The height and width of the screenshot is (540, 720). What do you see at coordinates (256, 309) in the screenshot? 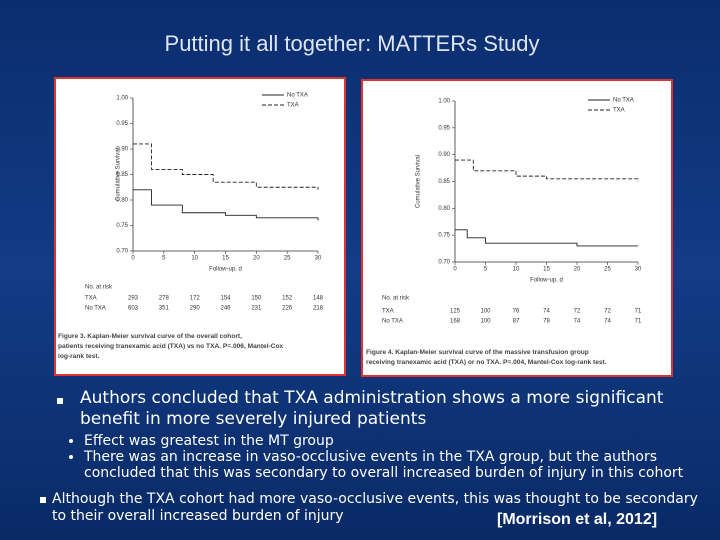
I see `at-risk-value: 231` at bounding box center [256, 309].